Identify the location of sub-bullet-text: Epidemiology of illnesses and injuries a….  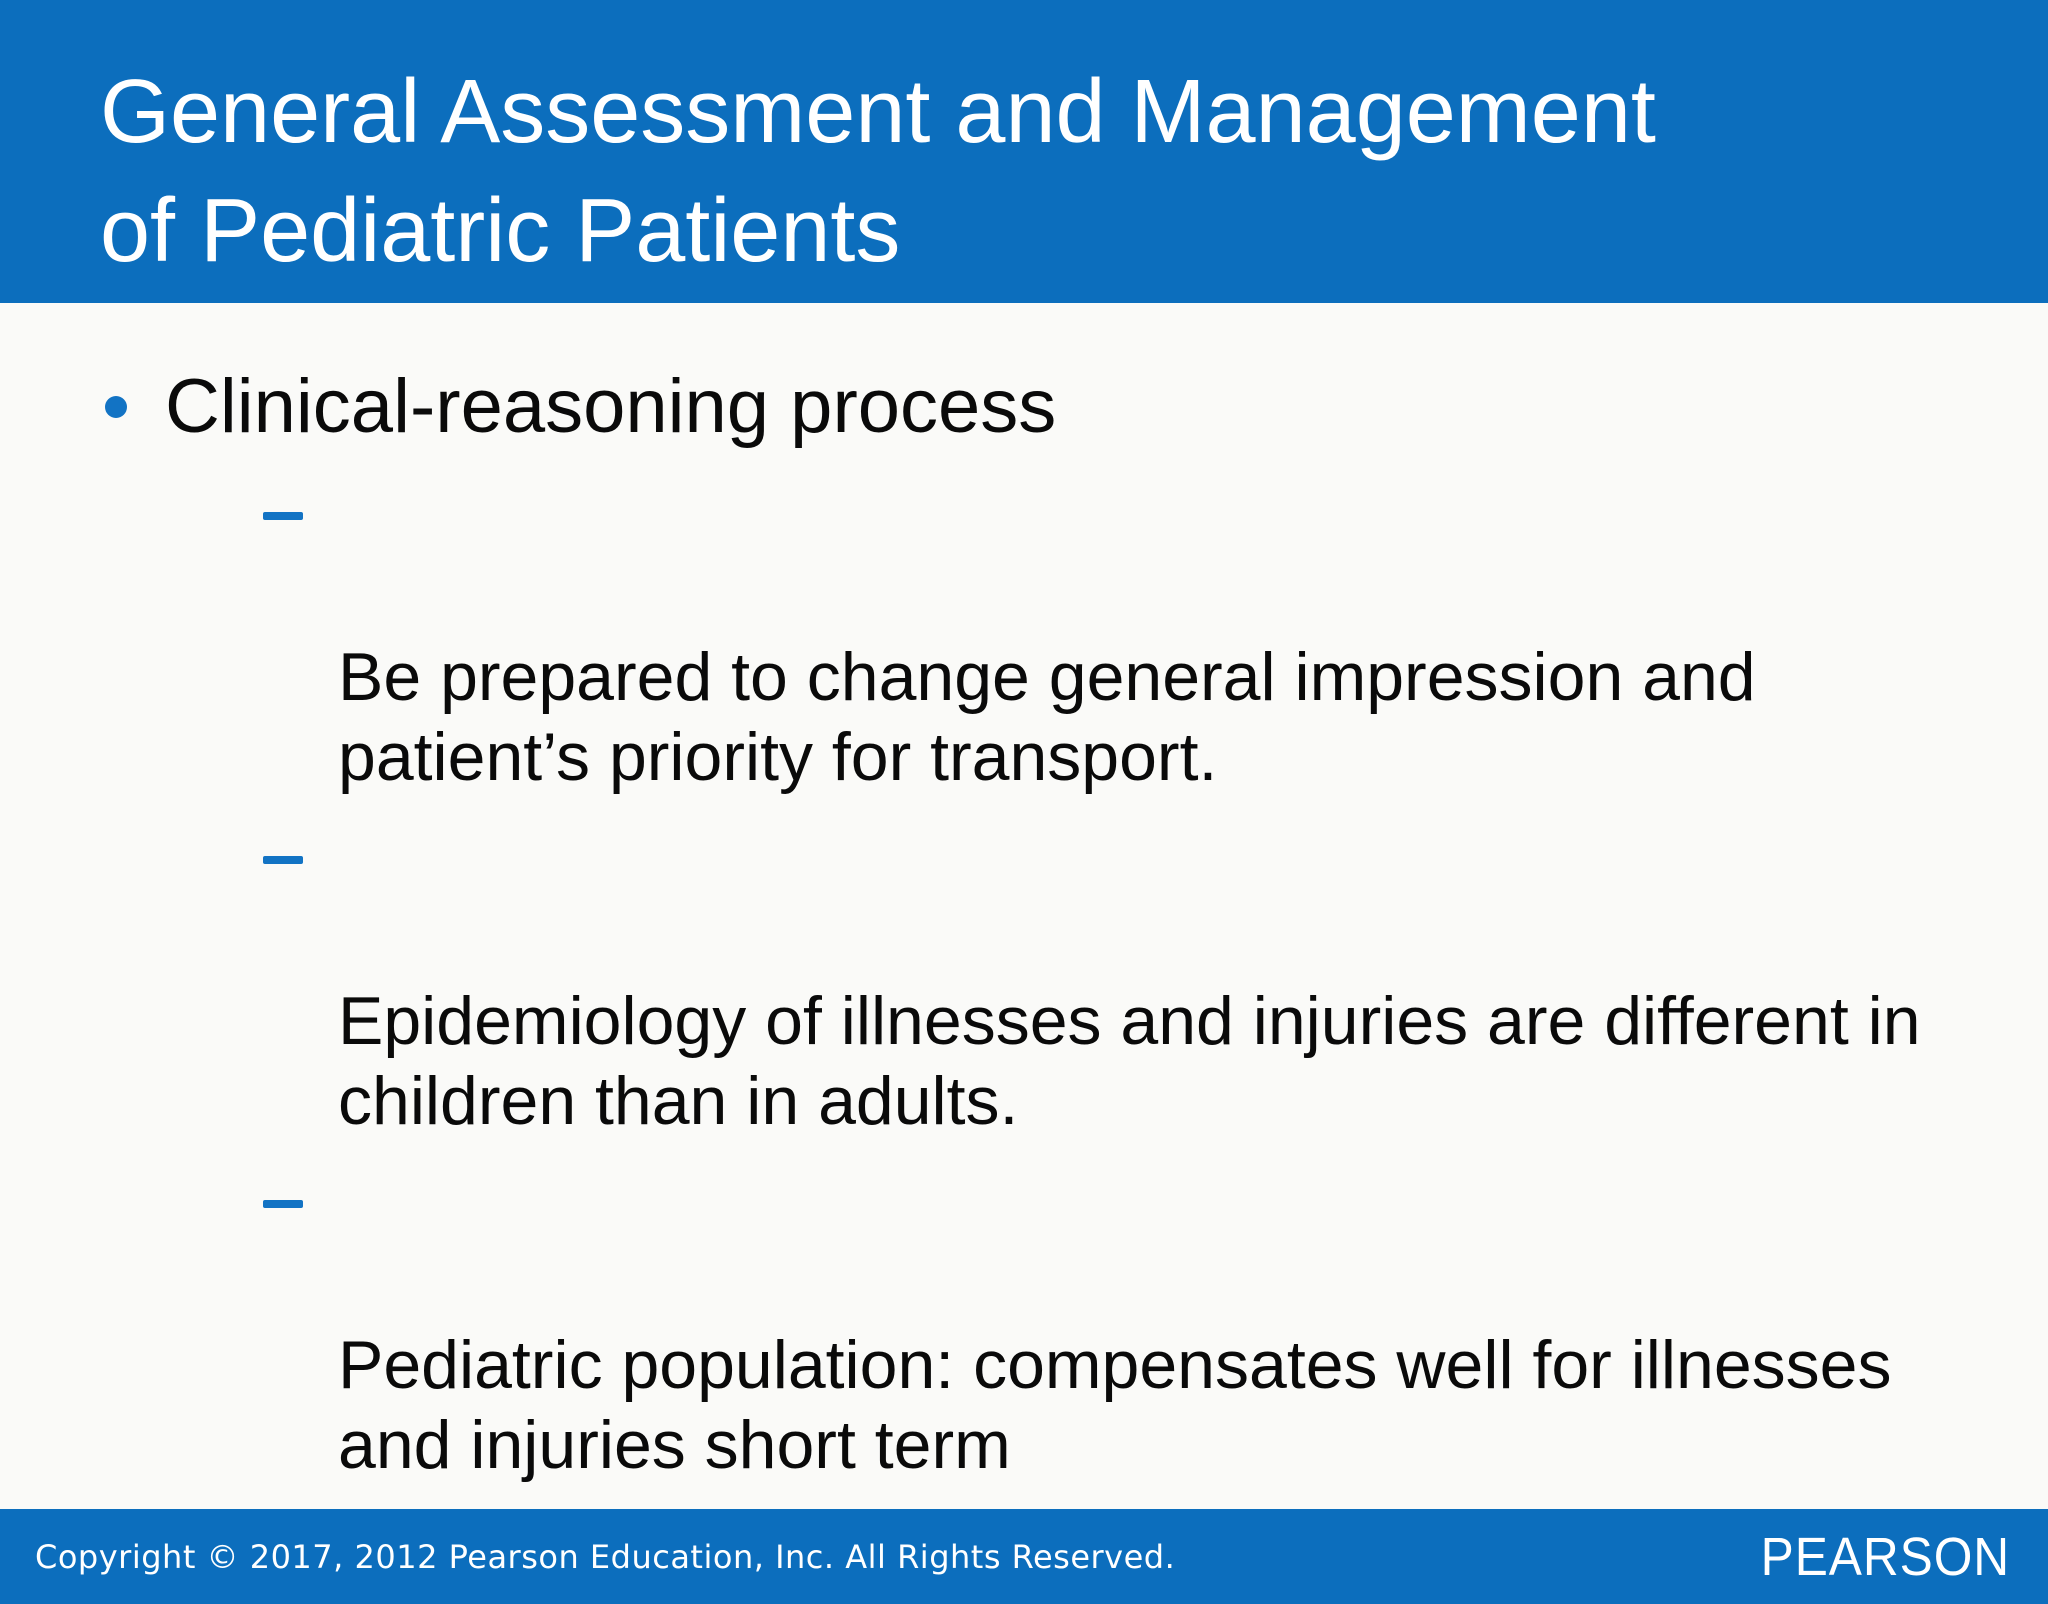
(1129, 1061).